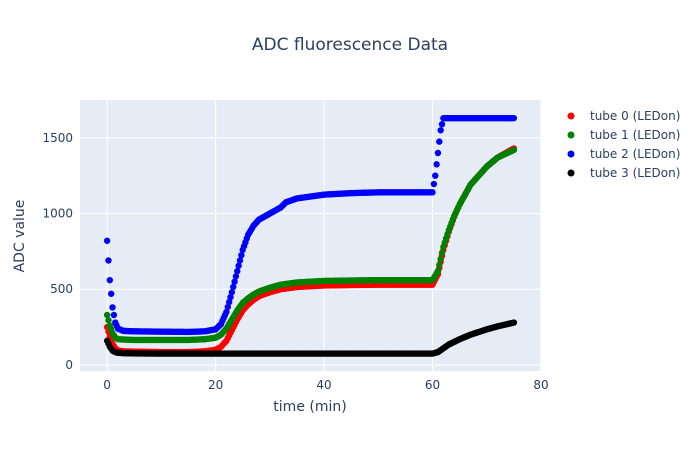 The width and height of the screenshot is (700, 450). What do you see at coordinates (635, 154) in the screenshot?
I see `legend-label: tube 2 (LEDon)` at bounding box center [635, 154].